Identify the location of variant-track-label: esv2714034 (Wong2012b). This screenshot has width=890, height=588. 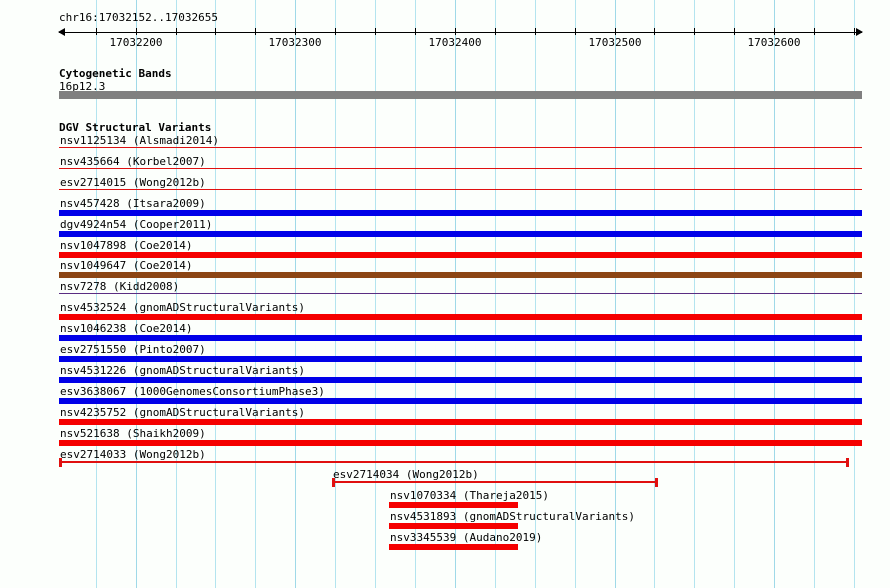
(406, 474).